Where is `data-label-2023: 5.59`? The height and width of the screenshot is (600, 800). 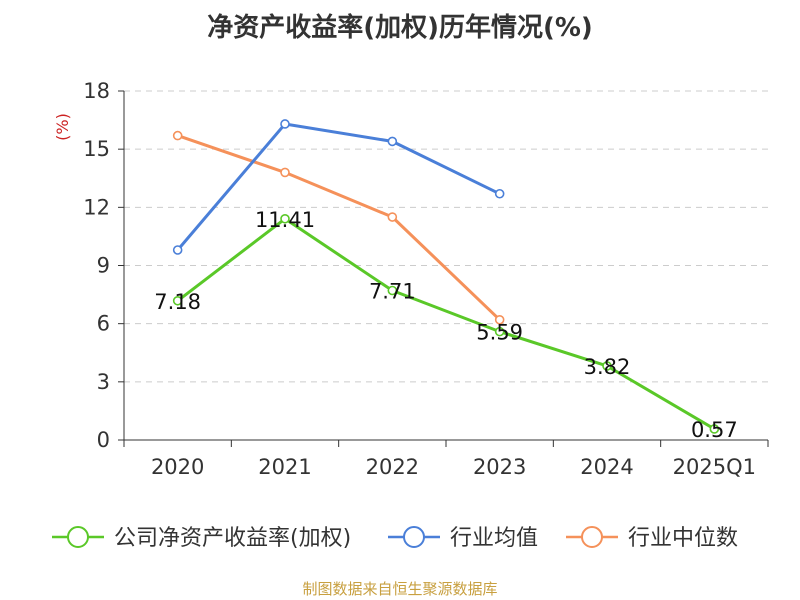 data-label-2023: 5.59 is located at coordinates (499, 333).